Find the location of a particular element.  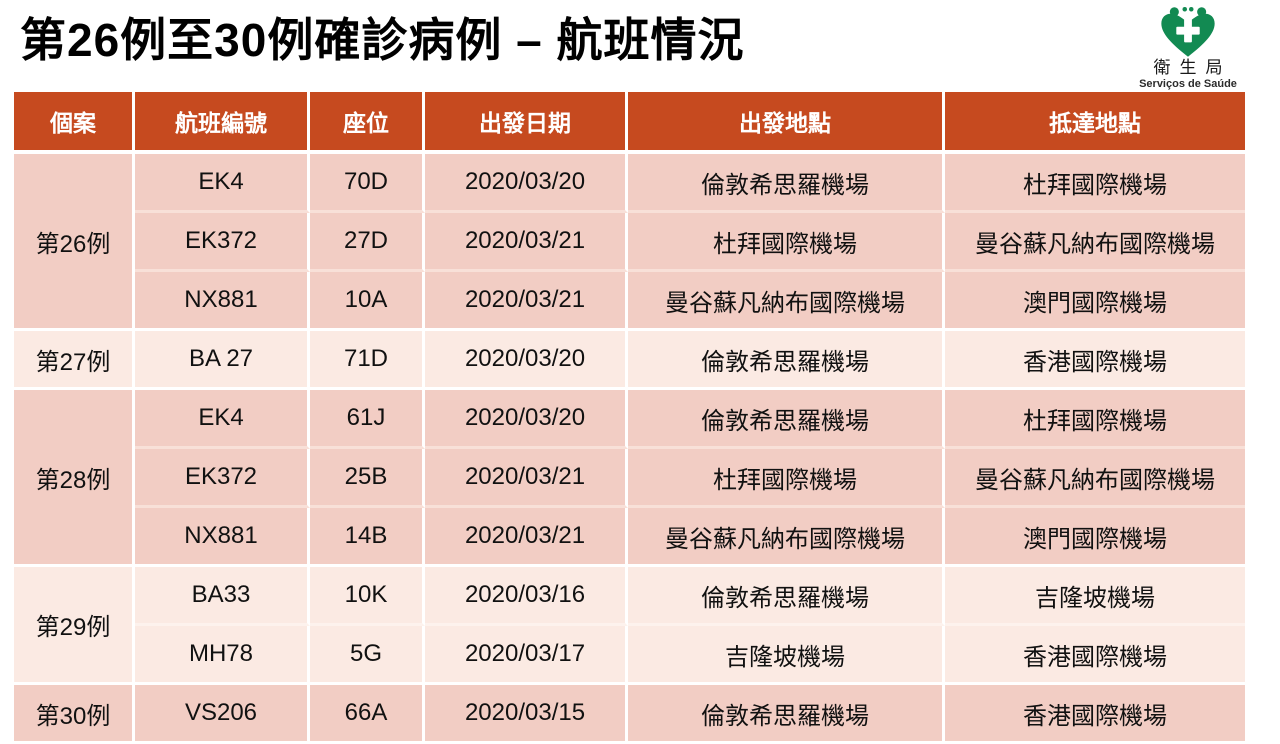

cell-from: 吉隆坡機場 is located at coordinates (786, 655).